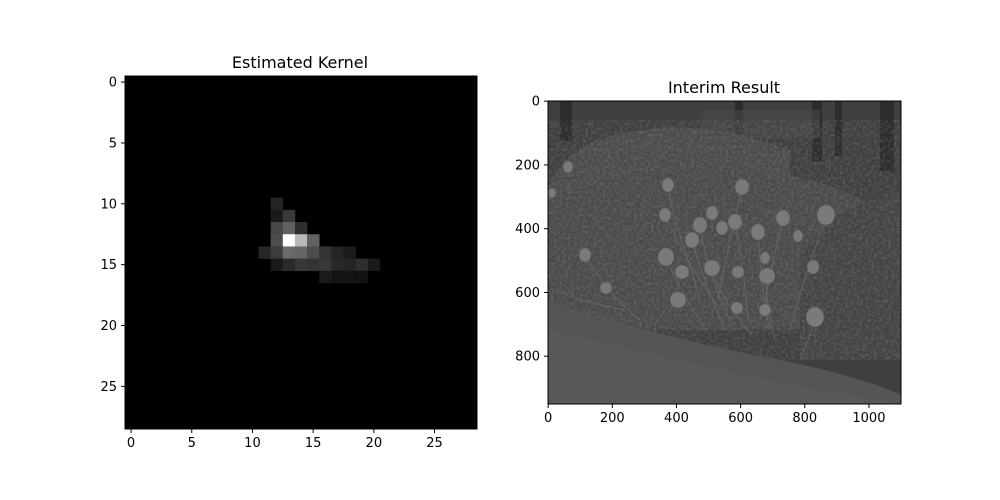 This screenshot has height=500, width=1000. I want to click on interim-x-tick-label: 0, so click(548, 418).